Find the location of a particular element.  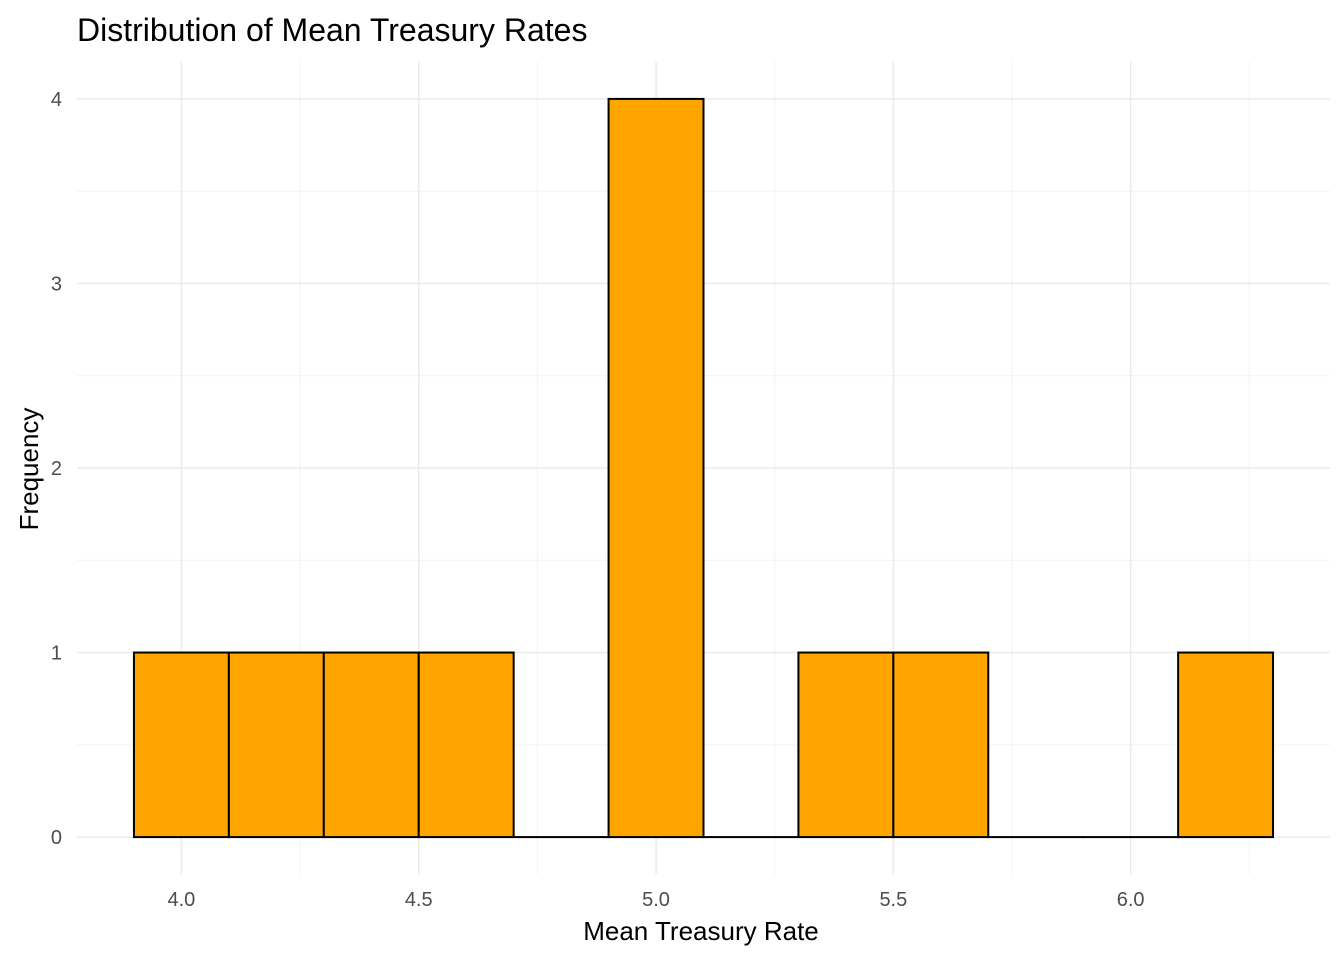

x-tick-label: 4.5 is located at coordinates (419, 900).